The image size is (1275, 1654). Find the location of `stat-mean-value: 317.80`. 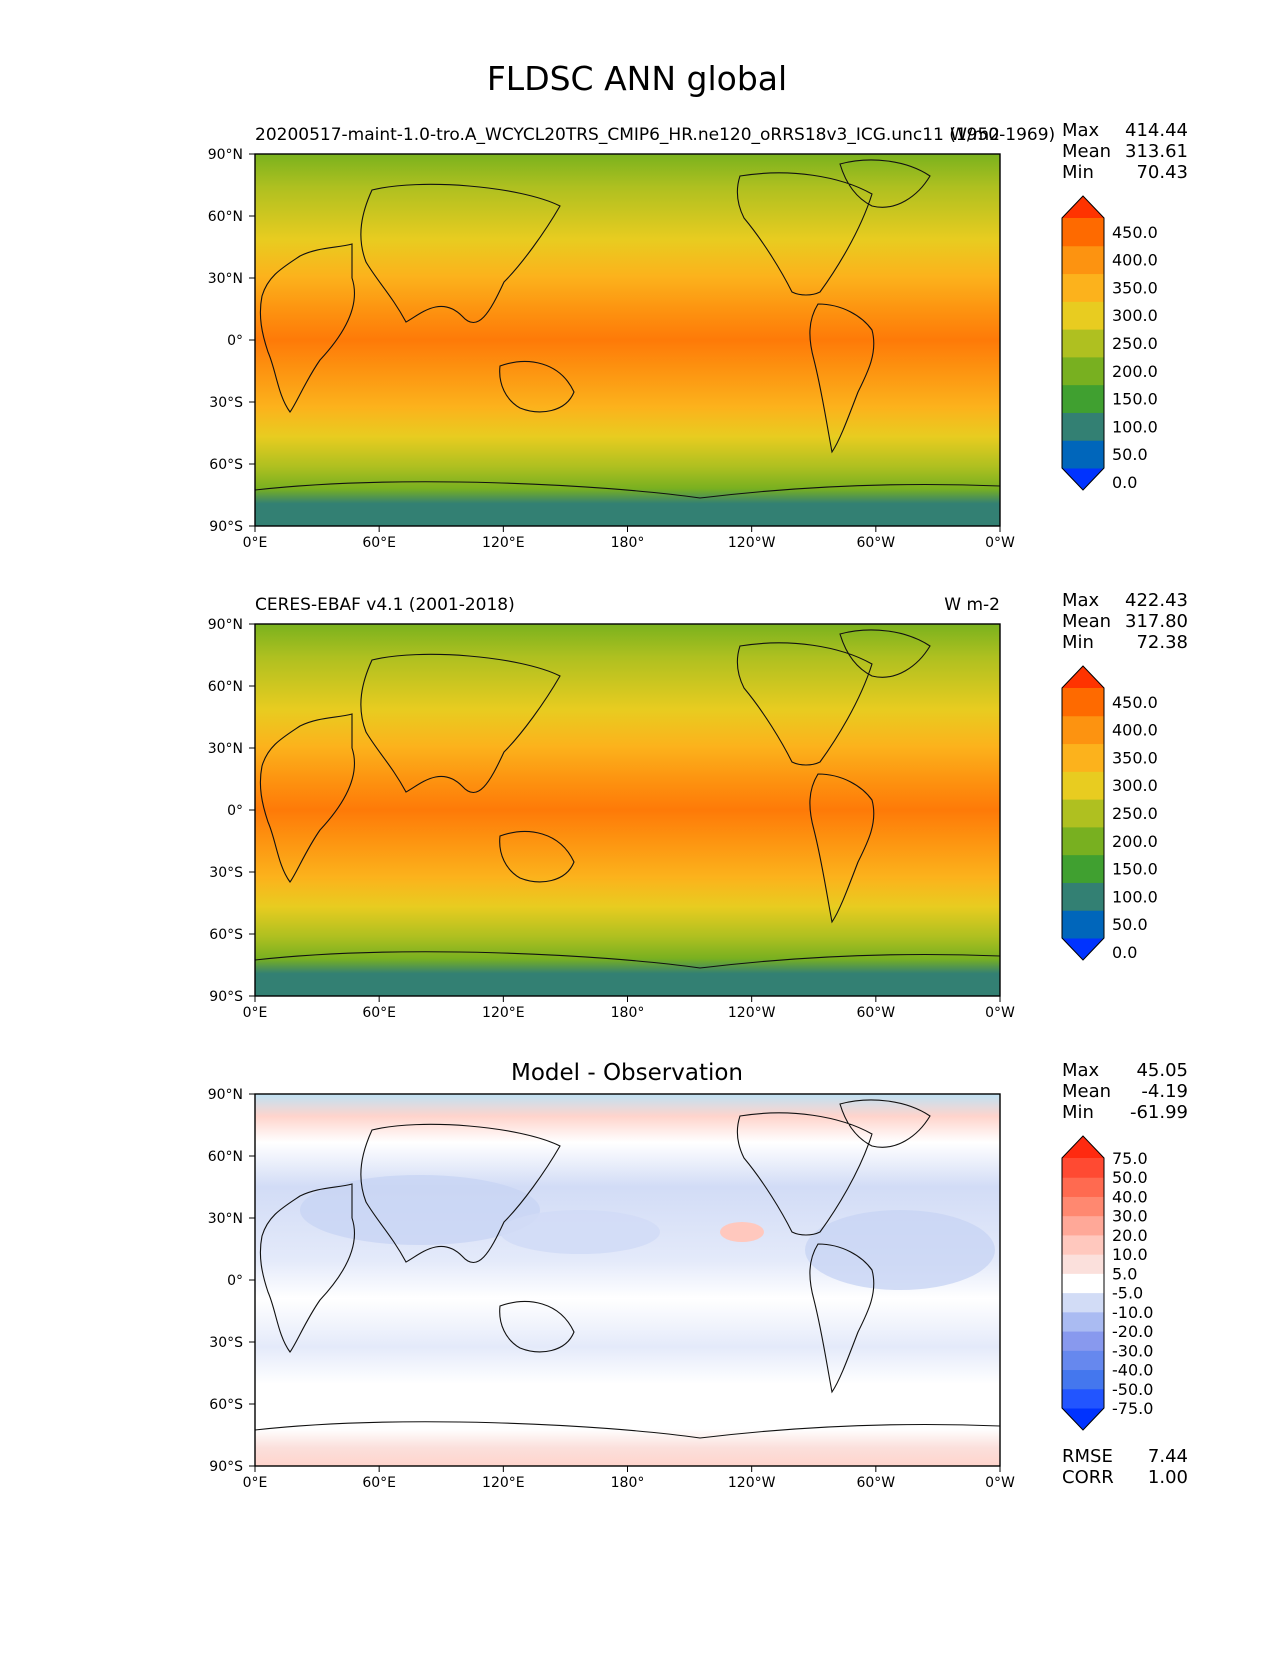

stat-mean-value: 317.80 is located at coordinates (1156, 621).